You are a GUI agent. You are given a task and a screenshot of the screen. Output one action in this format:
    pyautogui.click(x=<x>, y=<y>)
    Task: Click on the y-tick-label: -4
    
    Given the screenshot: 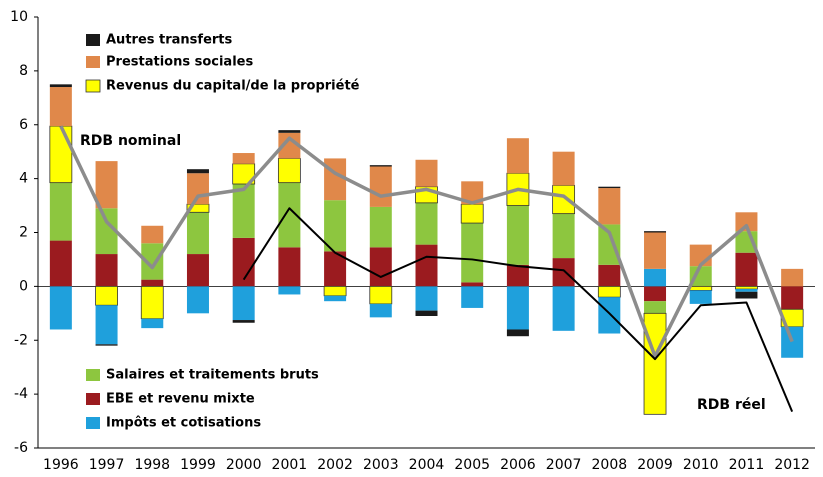 What is the action you would take?
    pyautogui.click(x=21, y=394)
    